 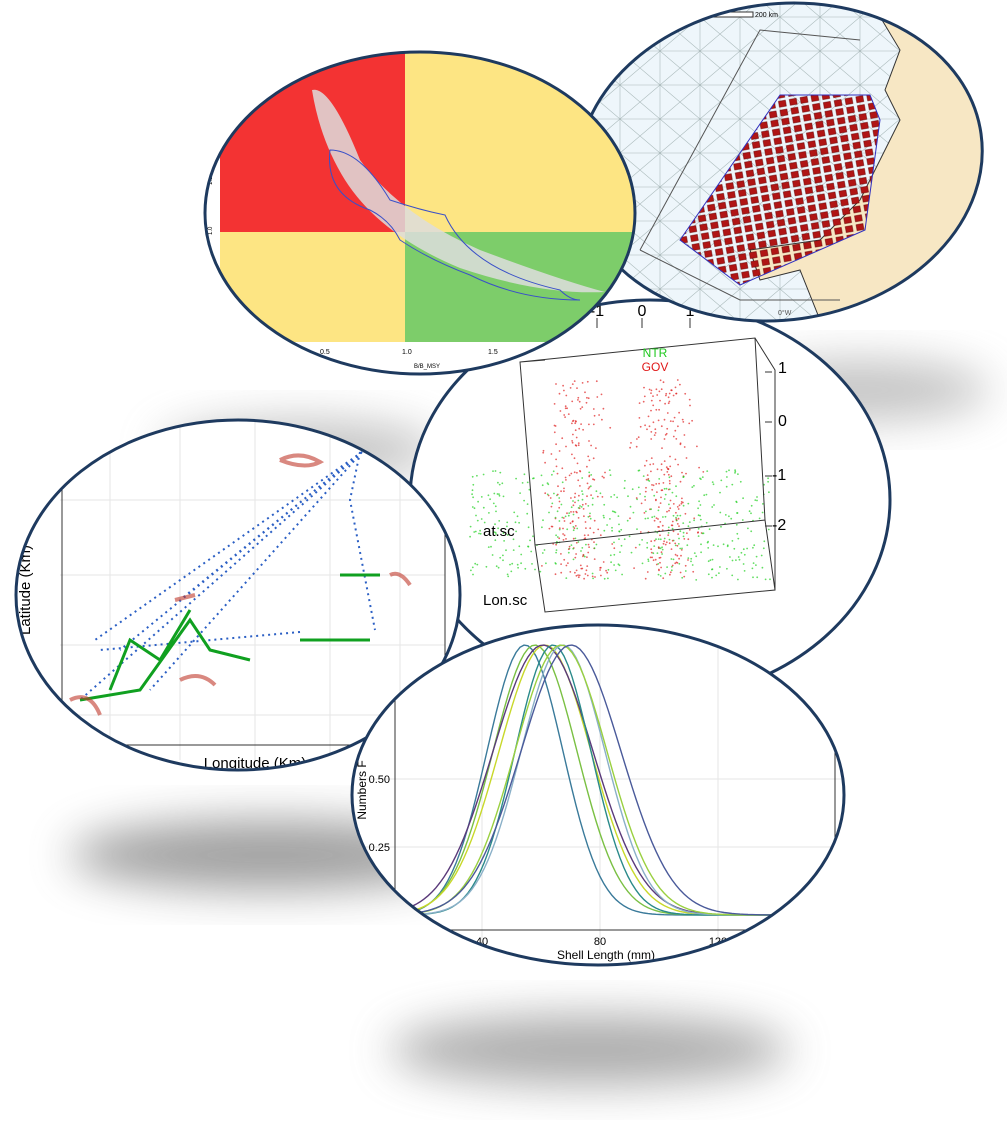 I want to click on legend-entry: NTR, so click(x=655, y=353).